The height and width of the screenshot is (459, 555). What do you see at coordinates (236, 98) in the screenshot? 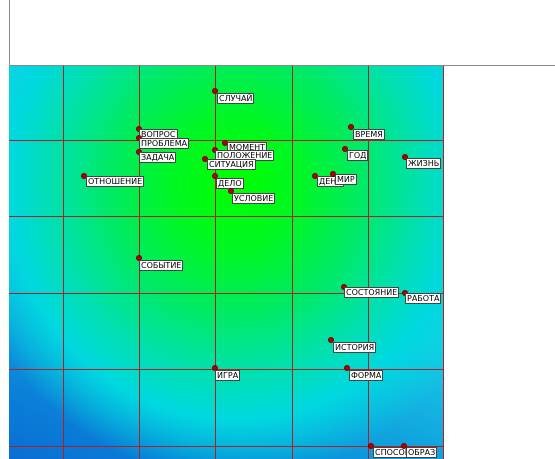
I see `word-1-label: СЛУЧАЙ` at bounding box center [236, 98].